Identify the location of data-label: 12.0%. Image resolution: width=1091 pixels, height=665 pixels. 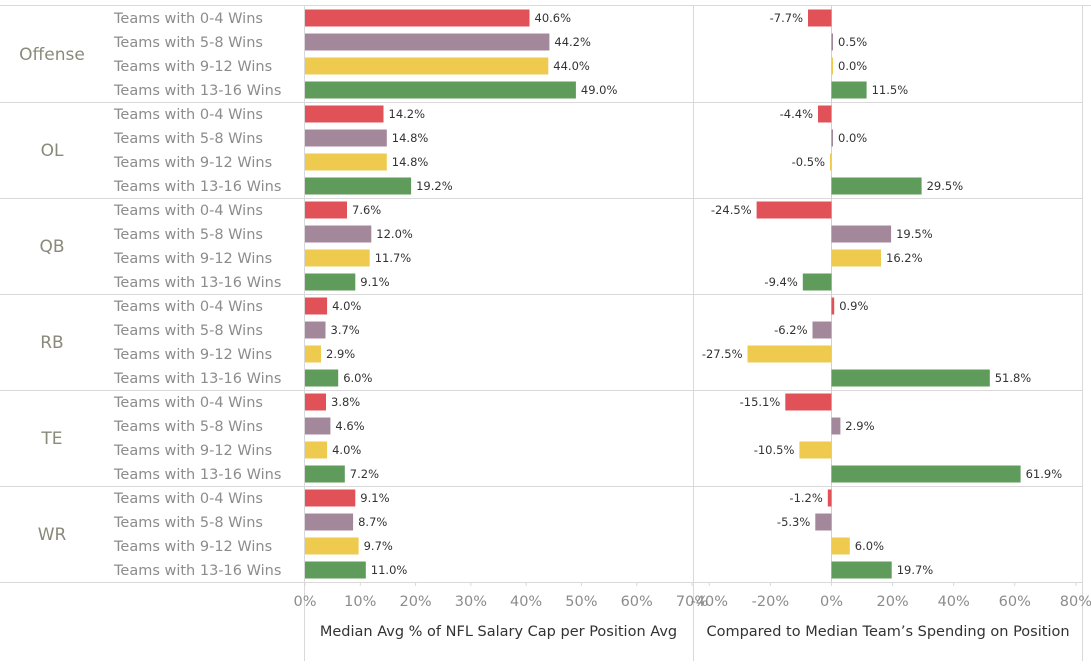
(394, 234).